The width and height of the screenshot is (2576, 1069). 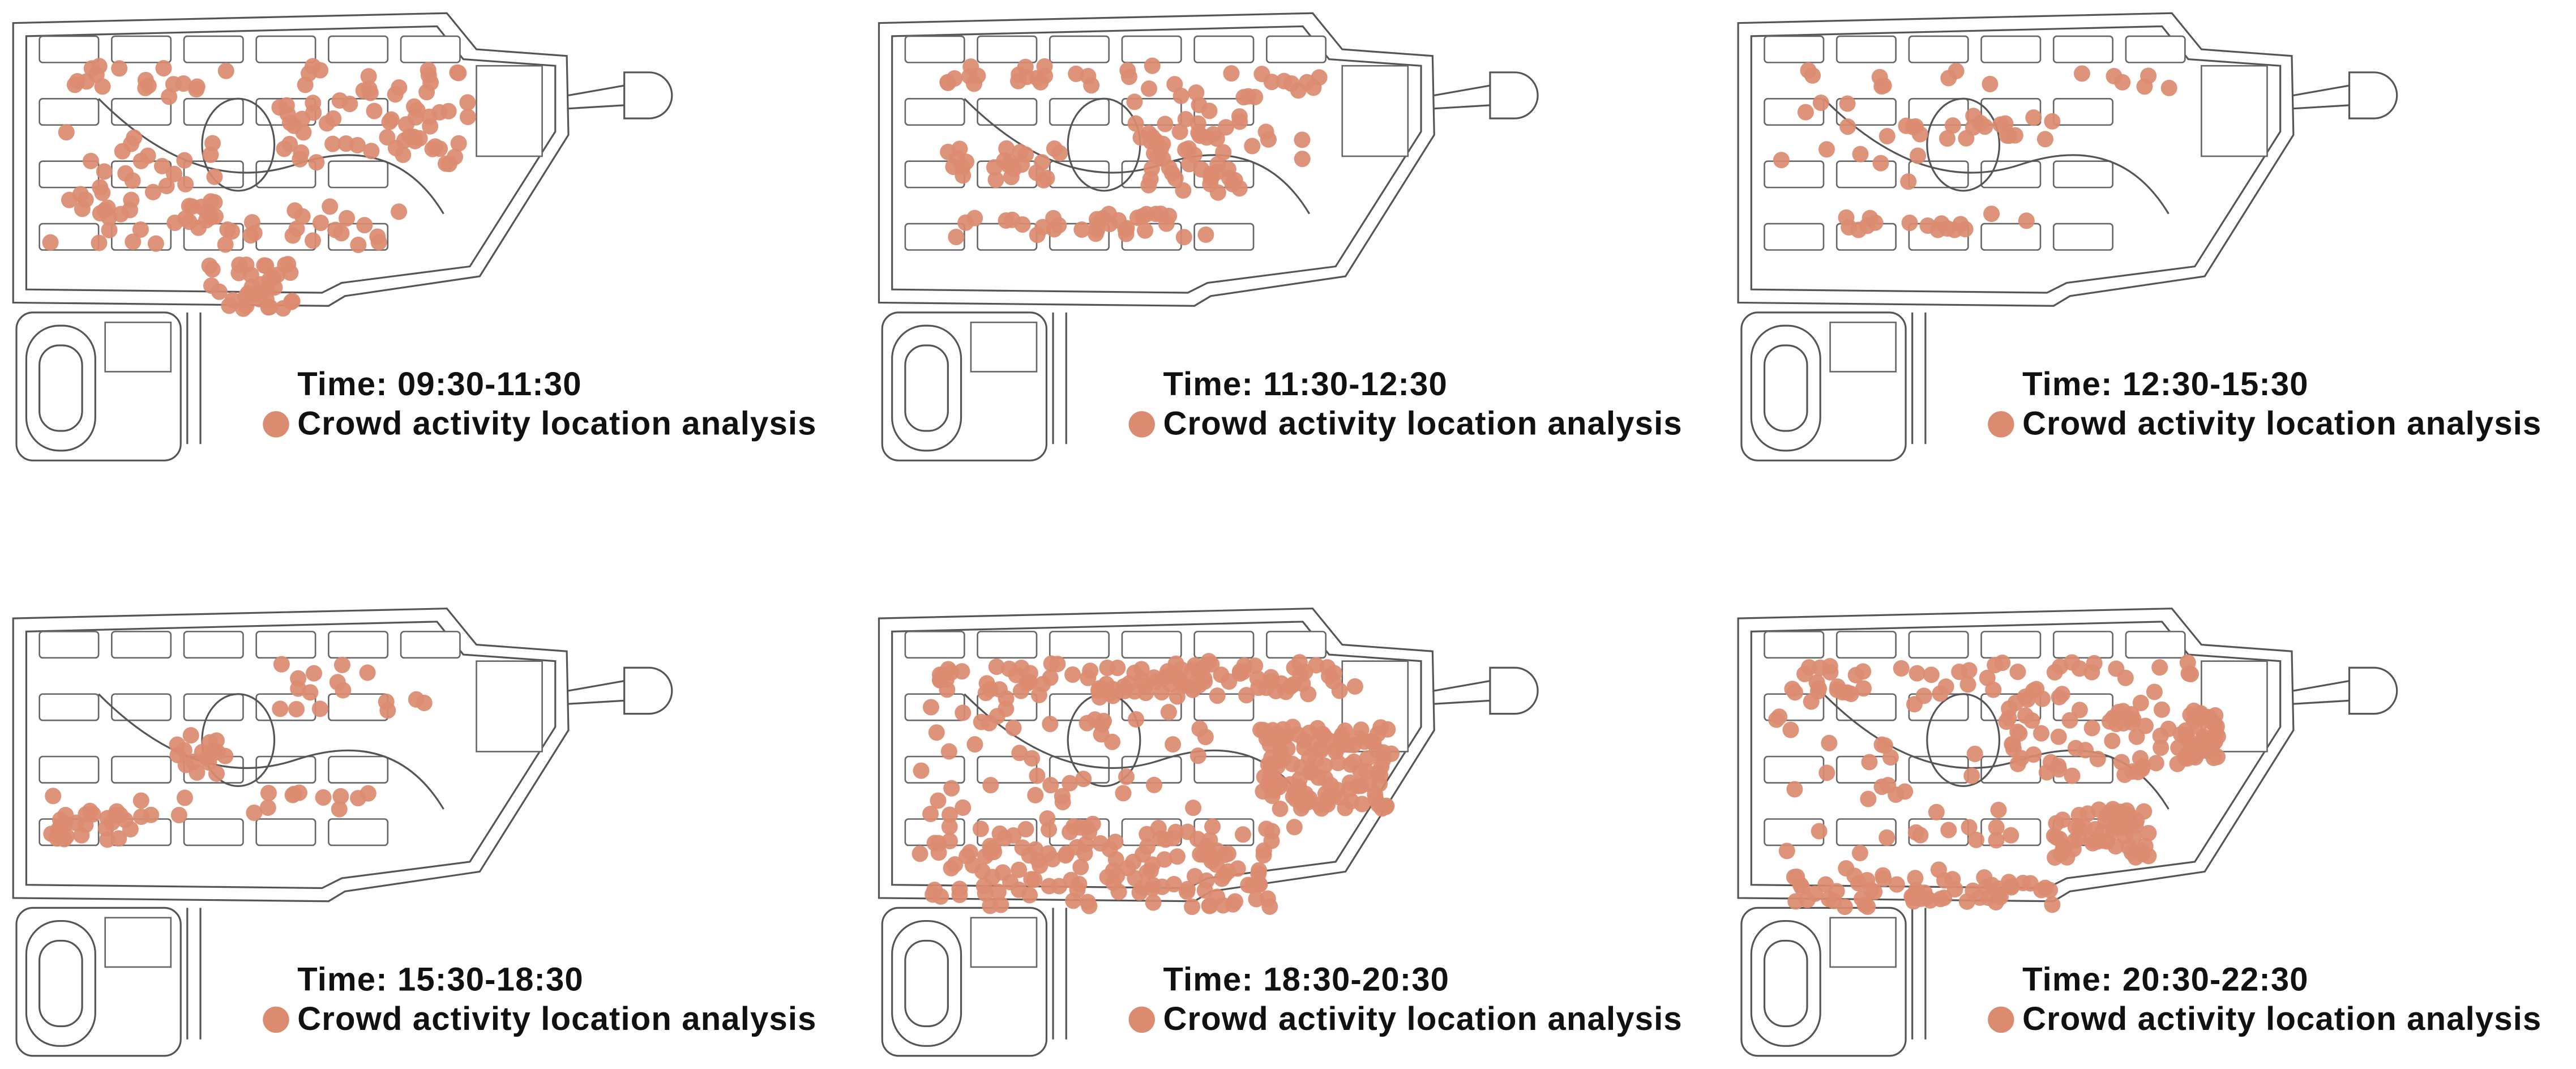 What do you see at coordinates (1863, 347) in the screenshot?
I see `school-building` at bounding box center [1863, 347].